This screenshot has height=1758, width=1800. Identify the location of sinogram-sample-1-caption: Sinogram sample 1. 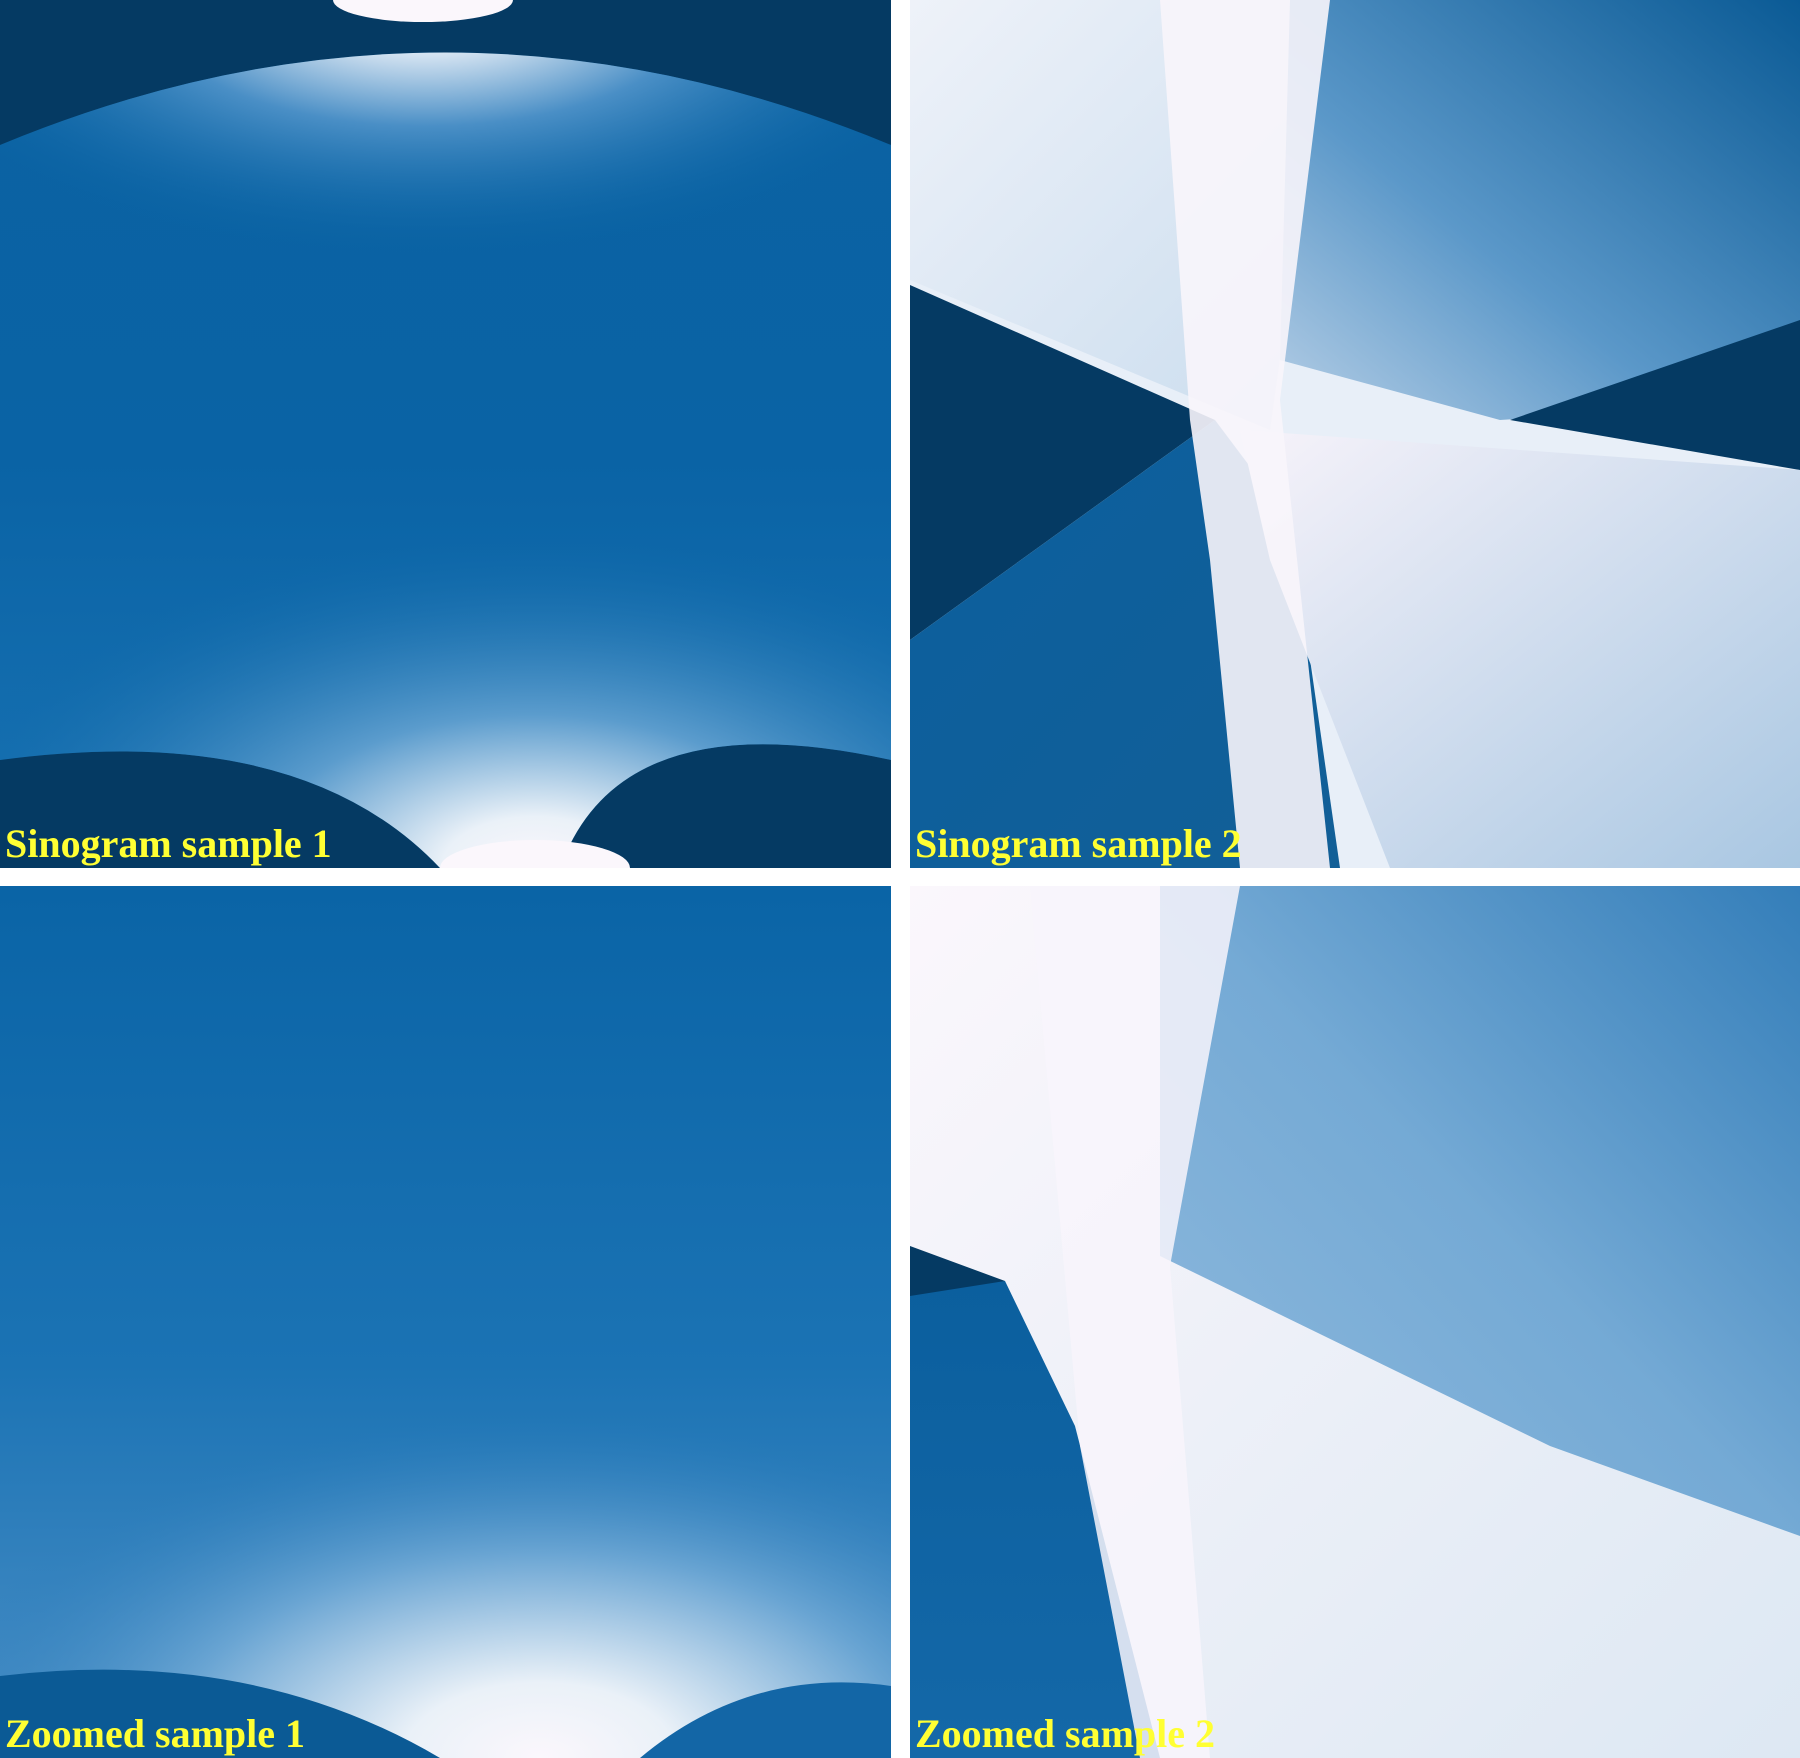
(168, 843).